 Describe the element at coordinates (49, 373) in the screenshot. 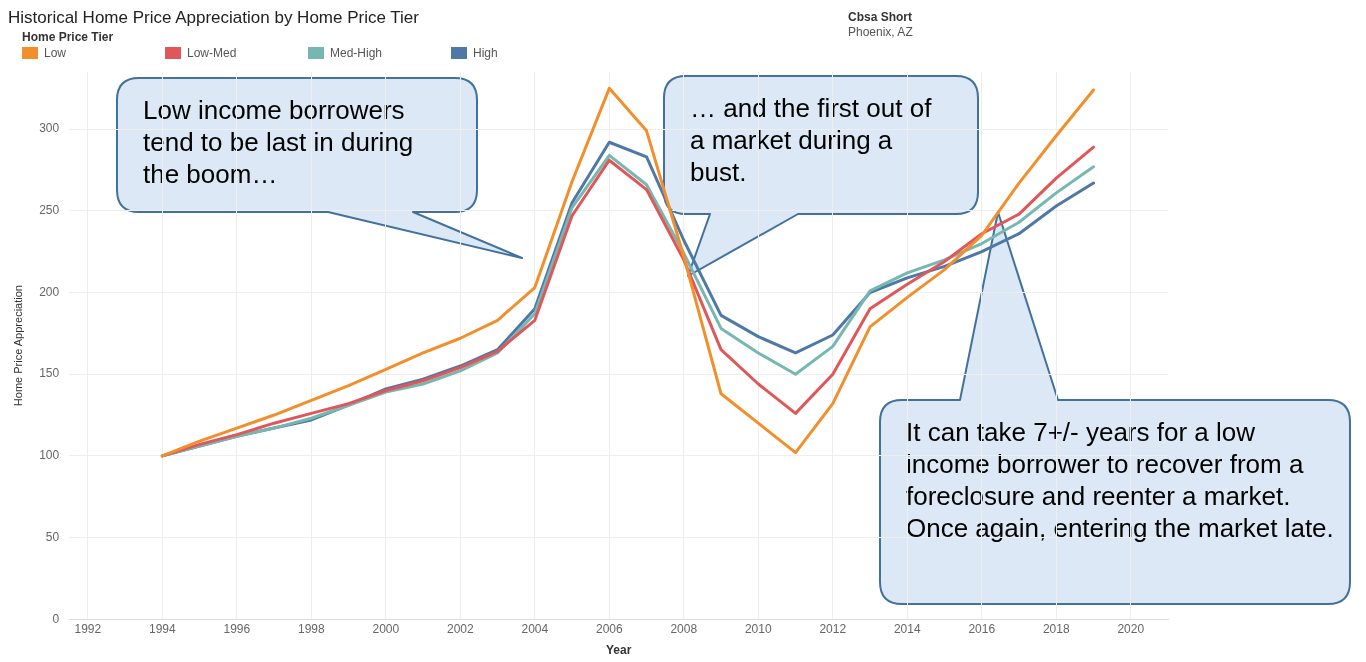

I see `y-tick-label: 150` at that location.